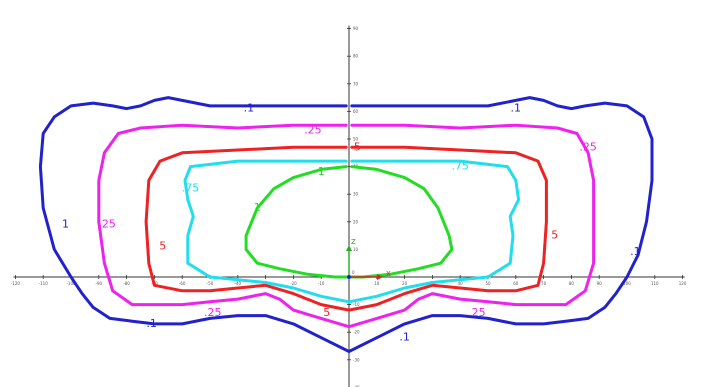  Describe the element at coordinates (182, 283) in the screenshot. I see `x-tick-label: -60` at that location.